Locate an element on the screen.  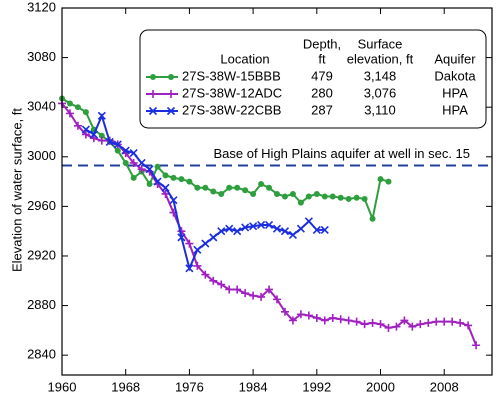
legend-label: 27S-38W-15BBB is located at coordinates (231, 75).